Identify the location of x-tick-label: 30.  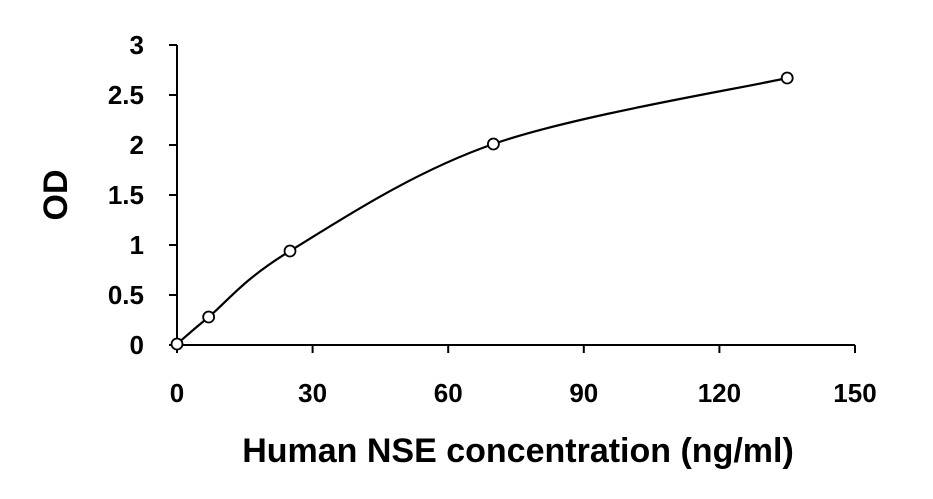
(312, 393).